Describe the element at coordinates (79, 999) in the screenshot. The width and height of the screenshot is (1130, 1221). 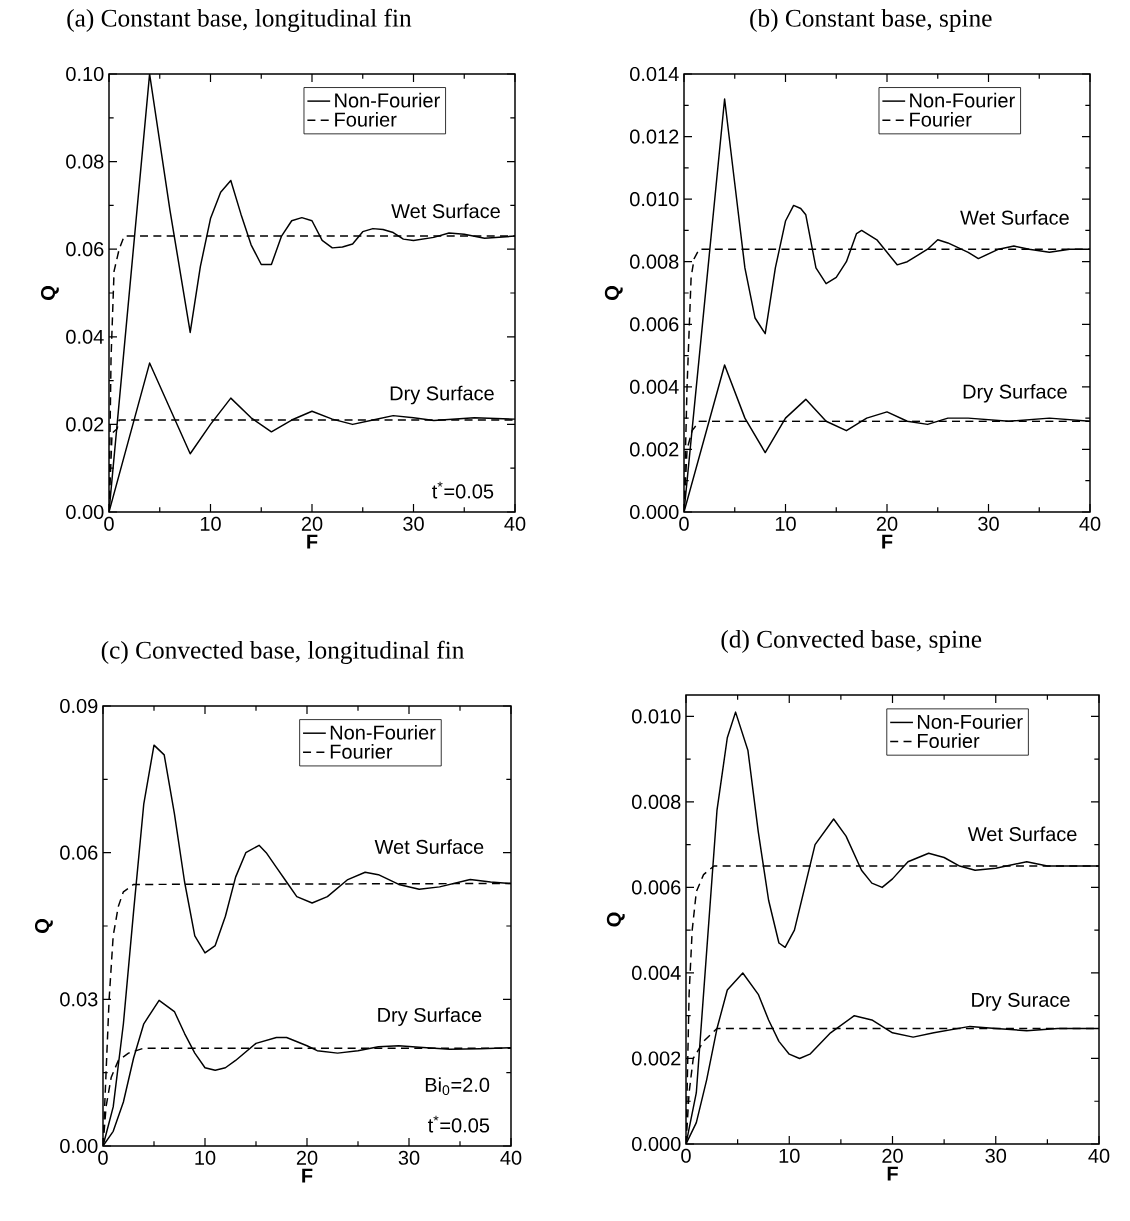
I see `y-tick-label: 0.03` at that location.